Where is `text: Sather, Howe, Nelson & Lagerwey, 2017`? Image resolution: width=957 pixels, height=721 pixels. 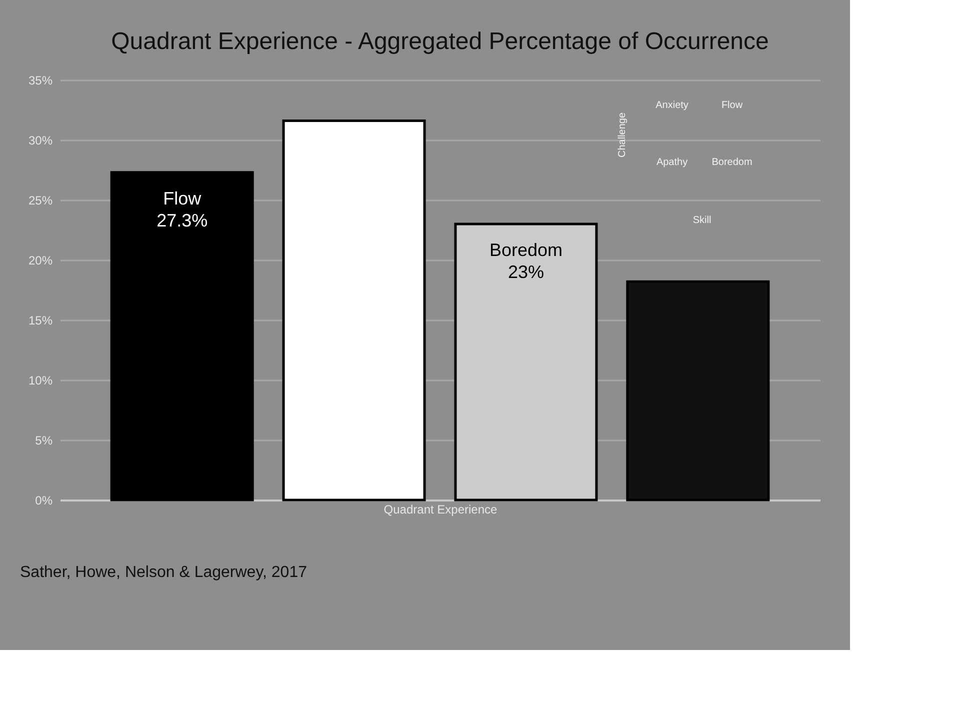
text: Sather, Howe, Nelson & Lagerwey, 2017 is located at coordinates (164, 572).